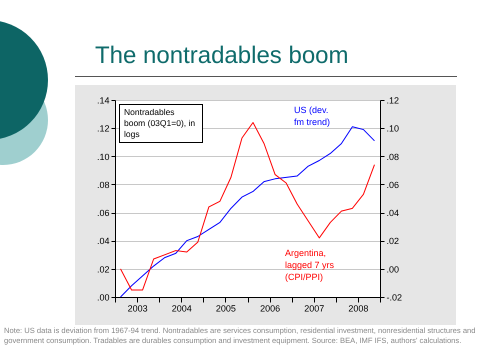 This screenshot has width=480, height=359. What do you see at coordinates (103, 185) in the screenshot?
I see `y-tick-label: .08` at bounding box center [103, 185].